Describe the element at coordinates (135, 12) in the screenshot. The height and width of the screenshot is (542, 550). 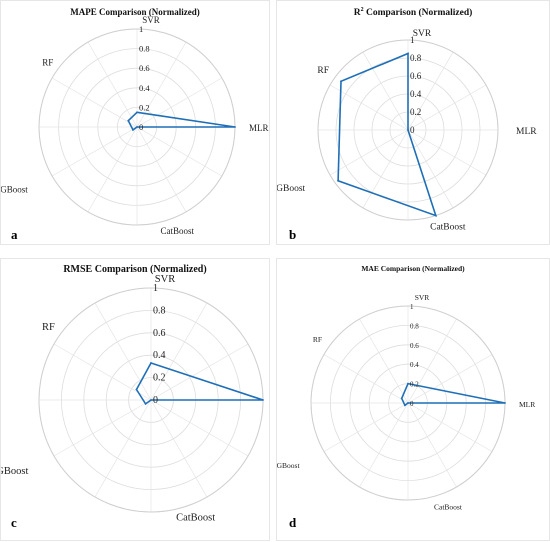
I see `chart-title: MAPE Comparison (Normalized)` at that location.